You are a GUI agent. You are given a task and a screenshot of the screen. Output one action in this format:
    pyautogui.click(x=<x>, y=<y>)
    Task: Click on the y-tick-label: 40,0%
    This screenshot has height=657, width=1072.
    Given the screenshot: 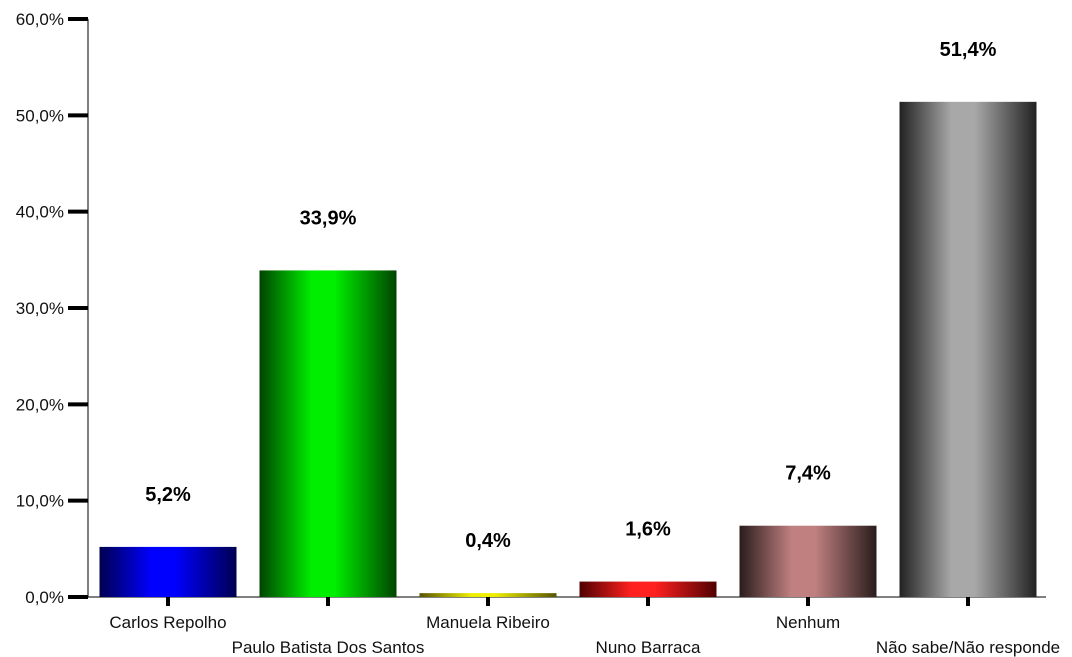 What is the action you would take?
    pyautogui.click(x=40, y=212)
    